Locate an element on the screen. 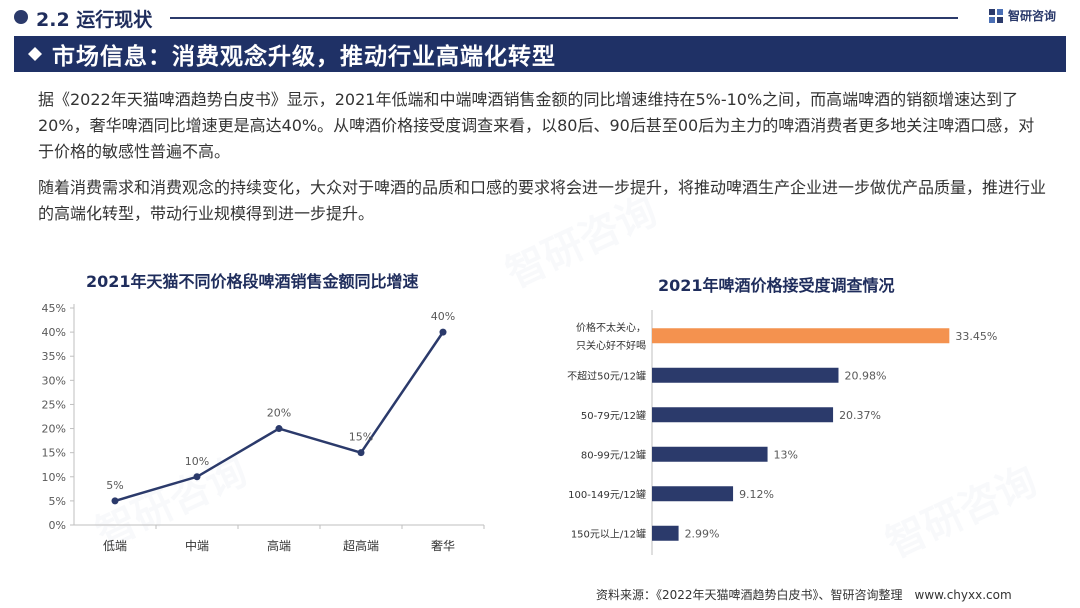 This screenshot has width=1080, height=608. y-tick-label: 30% is located at coordinates (54, 380).